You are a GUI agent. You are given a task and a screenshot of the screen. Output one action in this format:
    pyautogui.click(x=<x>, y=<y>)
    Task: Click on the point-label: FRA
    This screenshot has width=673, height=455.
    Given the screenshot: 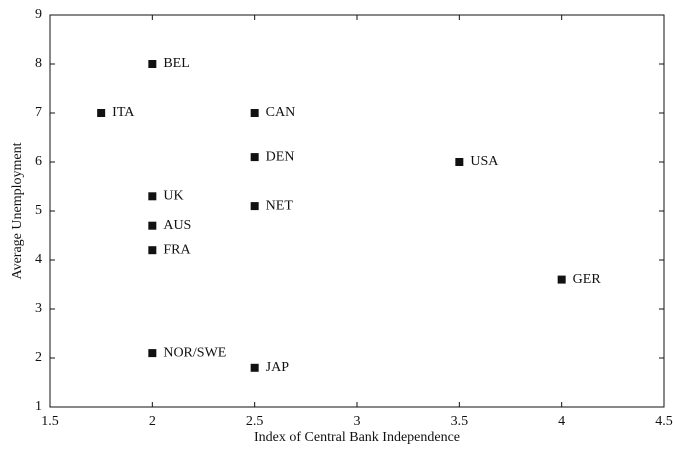 What is the action you would take?
    pyautogui.click(x=177, y=249)
    